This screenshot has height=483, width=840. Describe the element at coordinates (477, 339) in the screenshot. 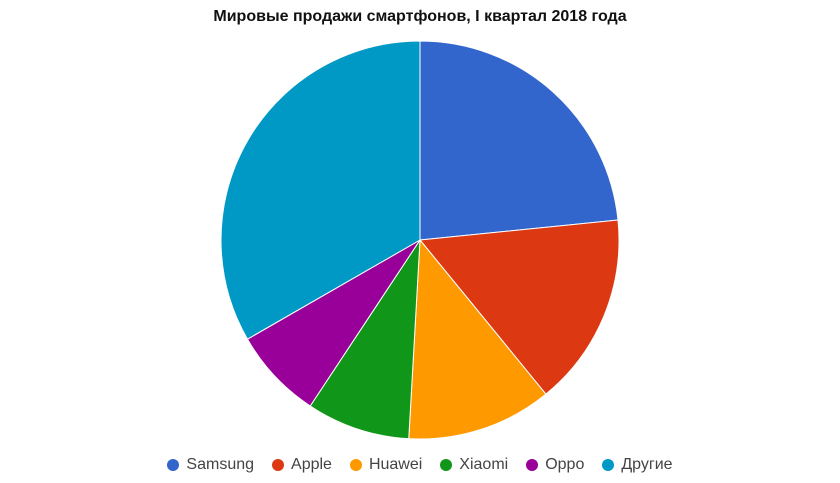

I see `pie-slice-huawei` at that location.